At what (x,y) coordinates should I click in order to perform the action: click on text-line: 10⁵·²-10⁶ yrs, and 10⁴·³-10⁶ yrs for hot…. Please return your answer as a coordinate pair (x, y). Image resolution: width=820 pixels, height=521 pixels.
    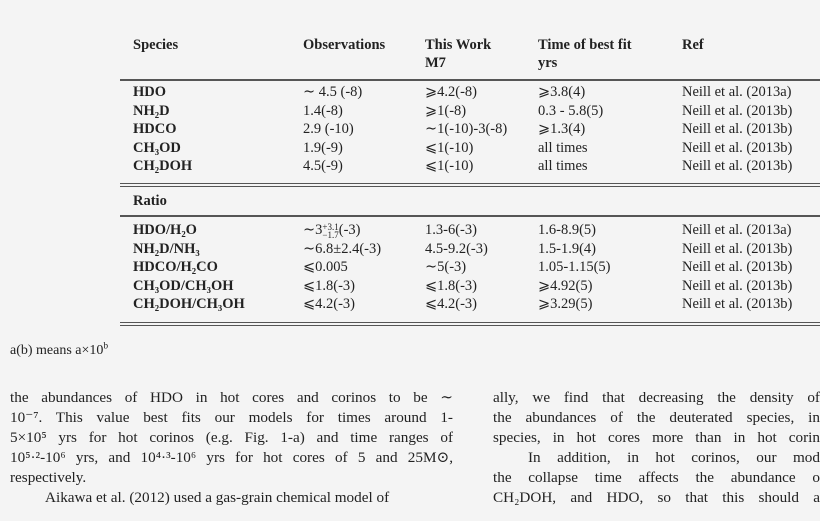
    Looking at the image, I should click on (231, 457).